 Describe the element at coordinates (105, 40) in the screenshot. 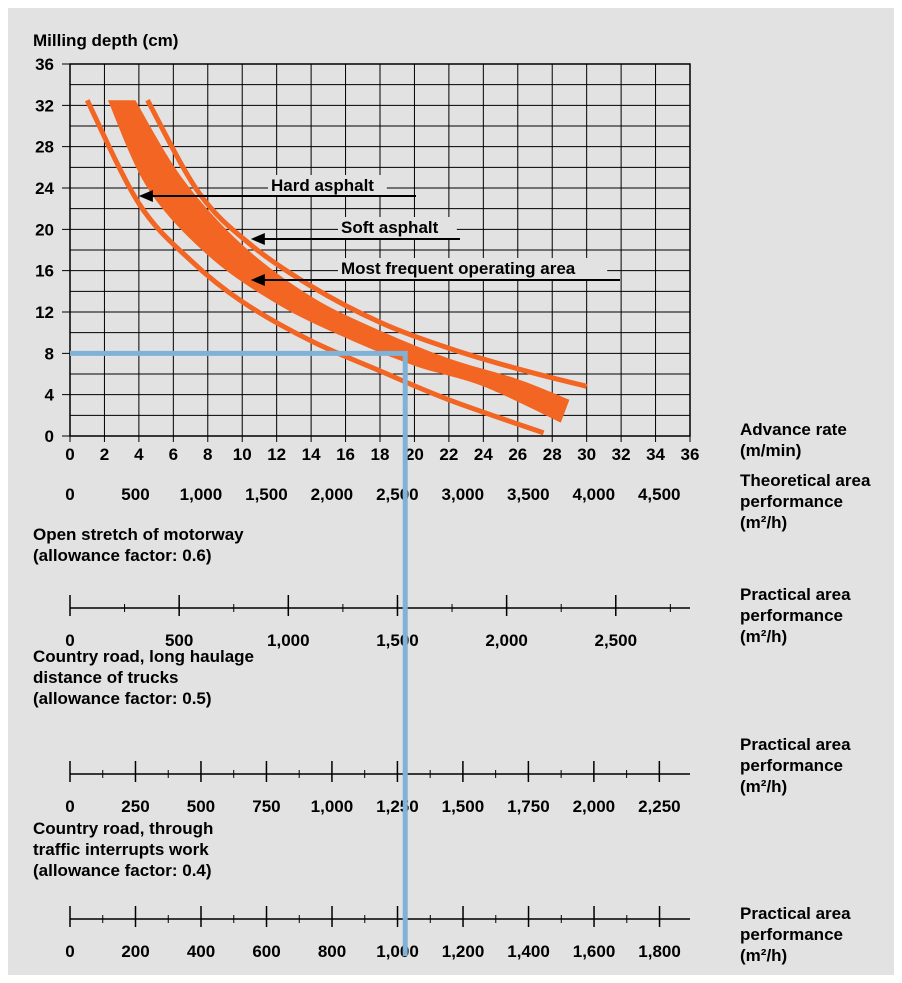

I see `y-axis-label: Milling depth (cm)` at that location.